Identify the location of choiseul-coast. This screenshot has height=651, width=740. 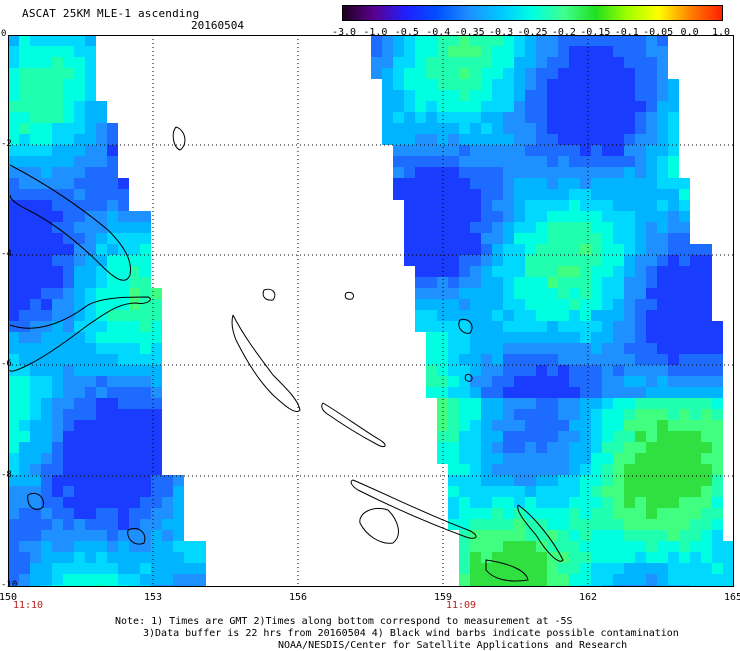
(353, 425).